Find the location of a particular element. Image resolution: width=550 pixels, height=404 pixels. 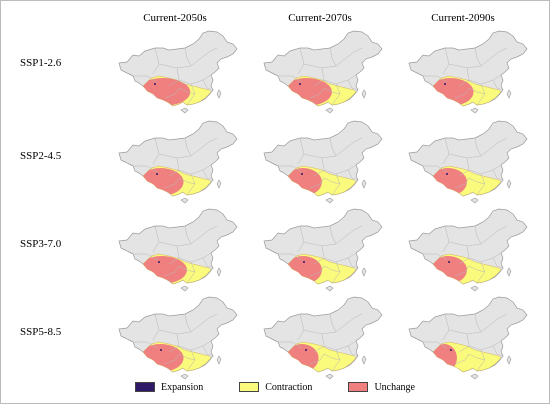

row-label-ssp3: SSP3-7.0 is located at coordinates (41, 244).